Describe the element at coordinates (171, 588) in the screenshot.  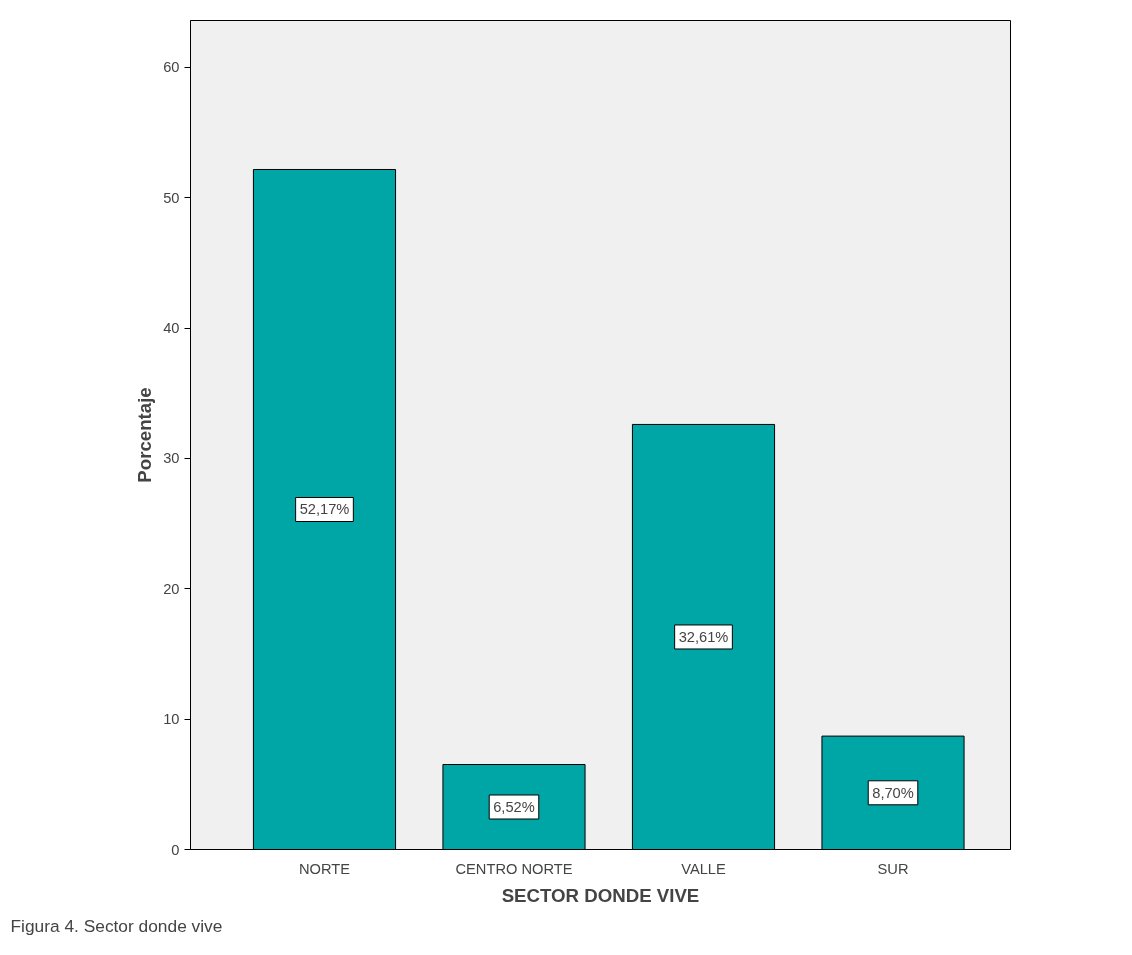
I see `y-tick-label: 20` at that location.